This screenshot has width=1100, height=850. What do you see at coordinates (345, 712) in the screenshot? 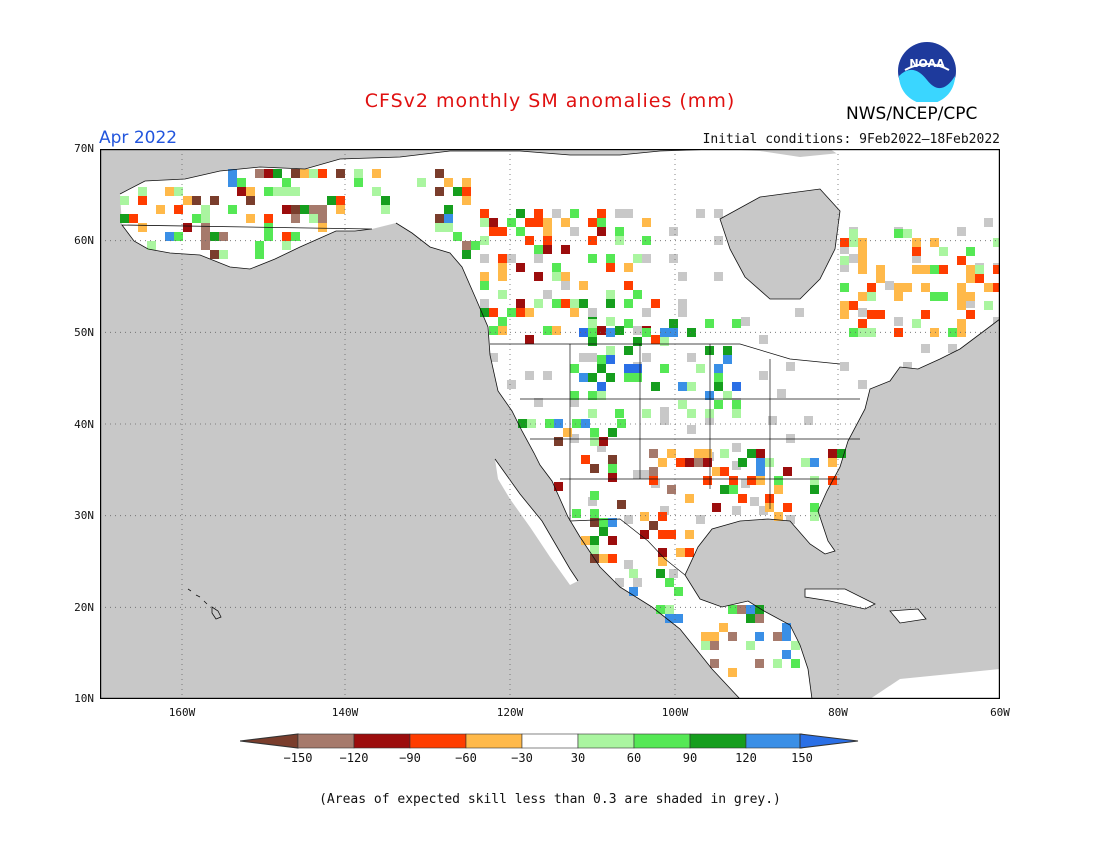
I see `lon-label-140w: 140W` at bounding box center [345, 712].